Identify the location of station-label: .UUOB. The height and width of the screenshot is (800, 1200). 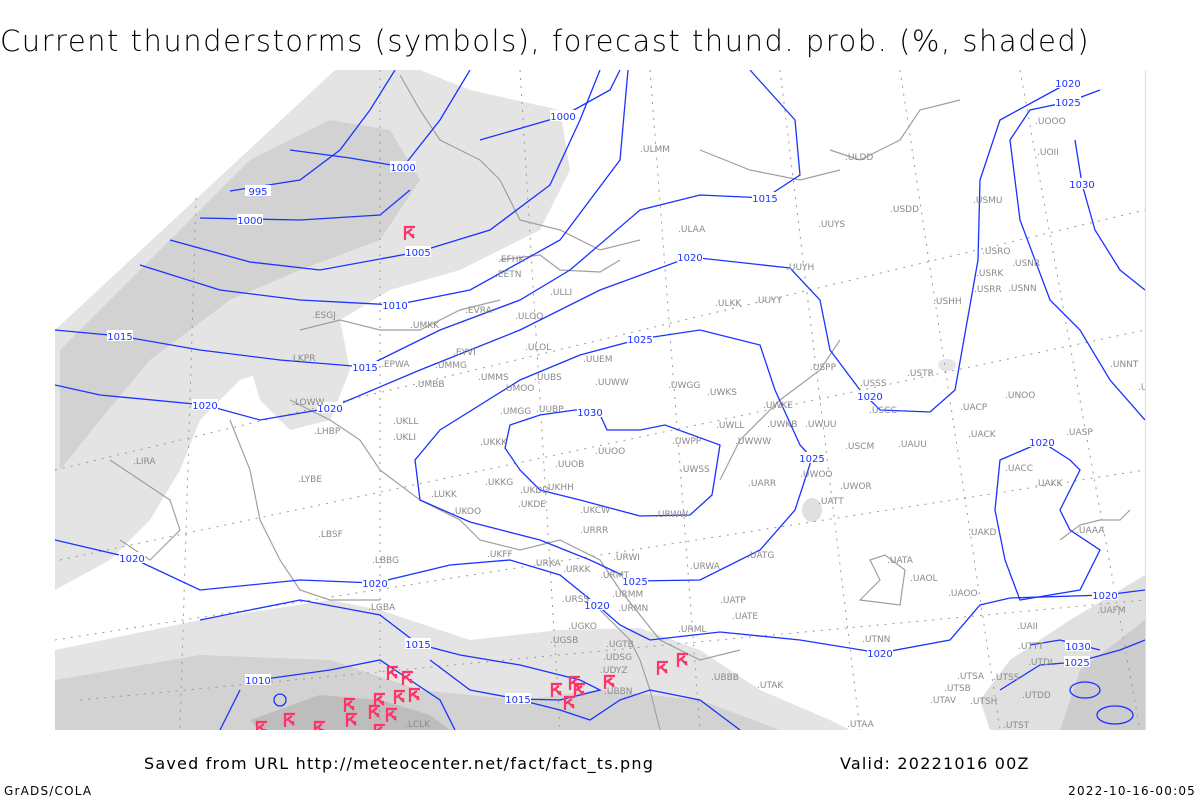
(569, 465).